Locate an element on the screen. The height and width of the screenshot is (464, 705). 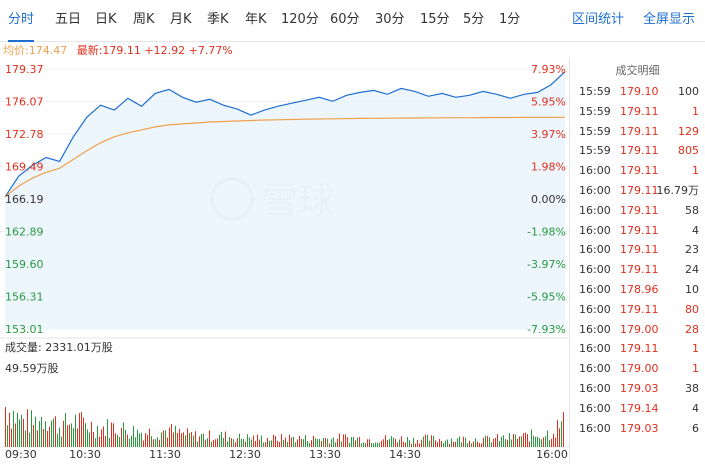
trade-row: 16:00 179.11 80 is located at coordinates (637, 310).